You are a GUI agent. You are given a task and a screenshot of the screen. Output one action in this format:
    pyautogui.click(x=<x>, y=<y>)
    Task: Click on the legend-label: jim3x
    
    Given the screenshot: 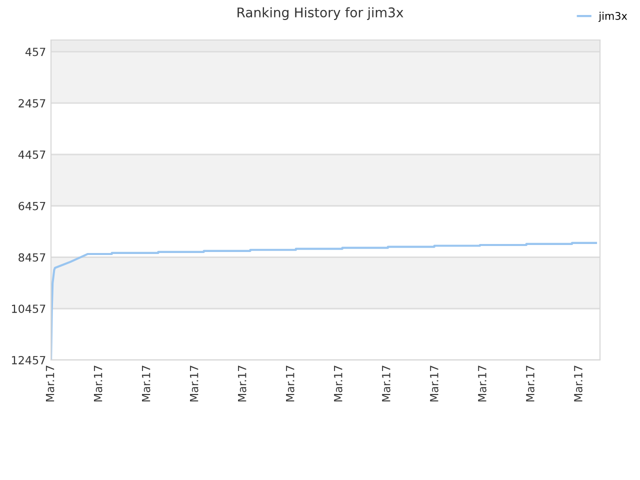 What is the action you would take?
    pyautogui.click(x=613, y=17)
    